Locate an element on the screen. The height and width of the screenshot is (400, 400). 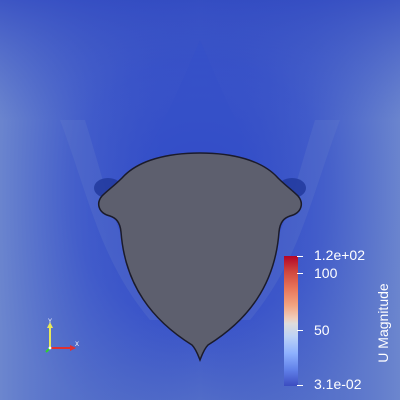
legend-min-label: 3.1e-02 is located at coordinates (338, 384).